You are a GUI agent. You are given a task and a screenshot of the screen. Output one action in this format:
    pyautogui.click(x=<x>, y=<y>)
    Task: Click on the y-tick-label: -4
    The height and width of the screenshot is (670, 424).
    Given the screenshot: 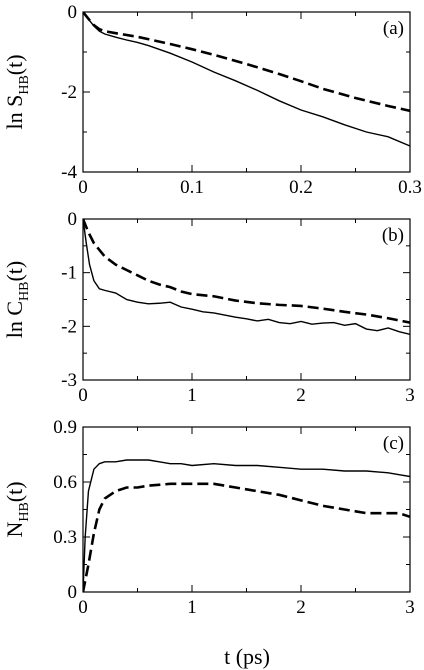 What is the action you would take?
    pyautogui.click(x=69, y=172)
    